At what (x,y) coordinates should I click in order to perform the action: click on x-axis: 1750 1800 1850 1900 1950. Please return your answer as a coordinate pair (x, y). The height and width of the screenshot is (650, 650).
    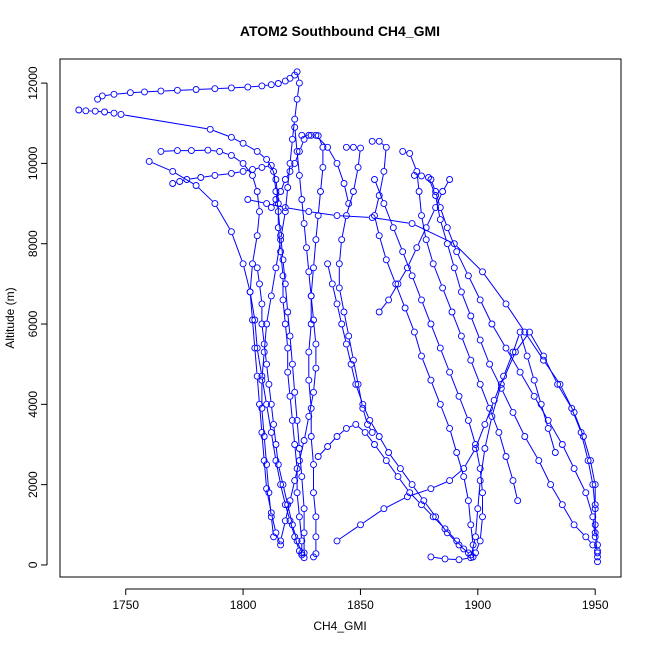
    Looking at the image, I should click on (360, 600).